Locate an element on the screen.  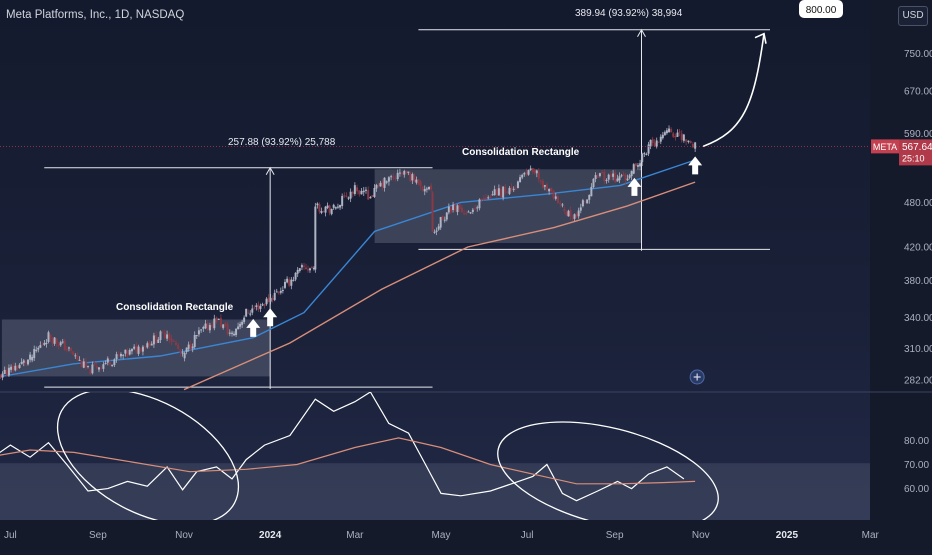
currency-button: USD is located at coordinates (913, 16).